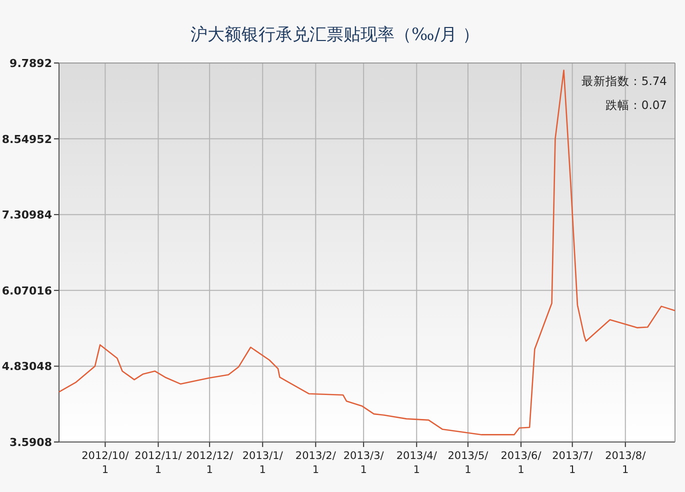 This screenshot has height=492, width=685. I want to click on annotation: 跌幅：0.07, so click(636, 105).